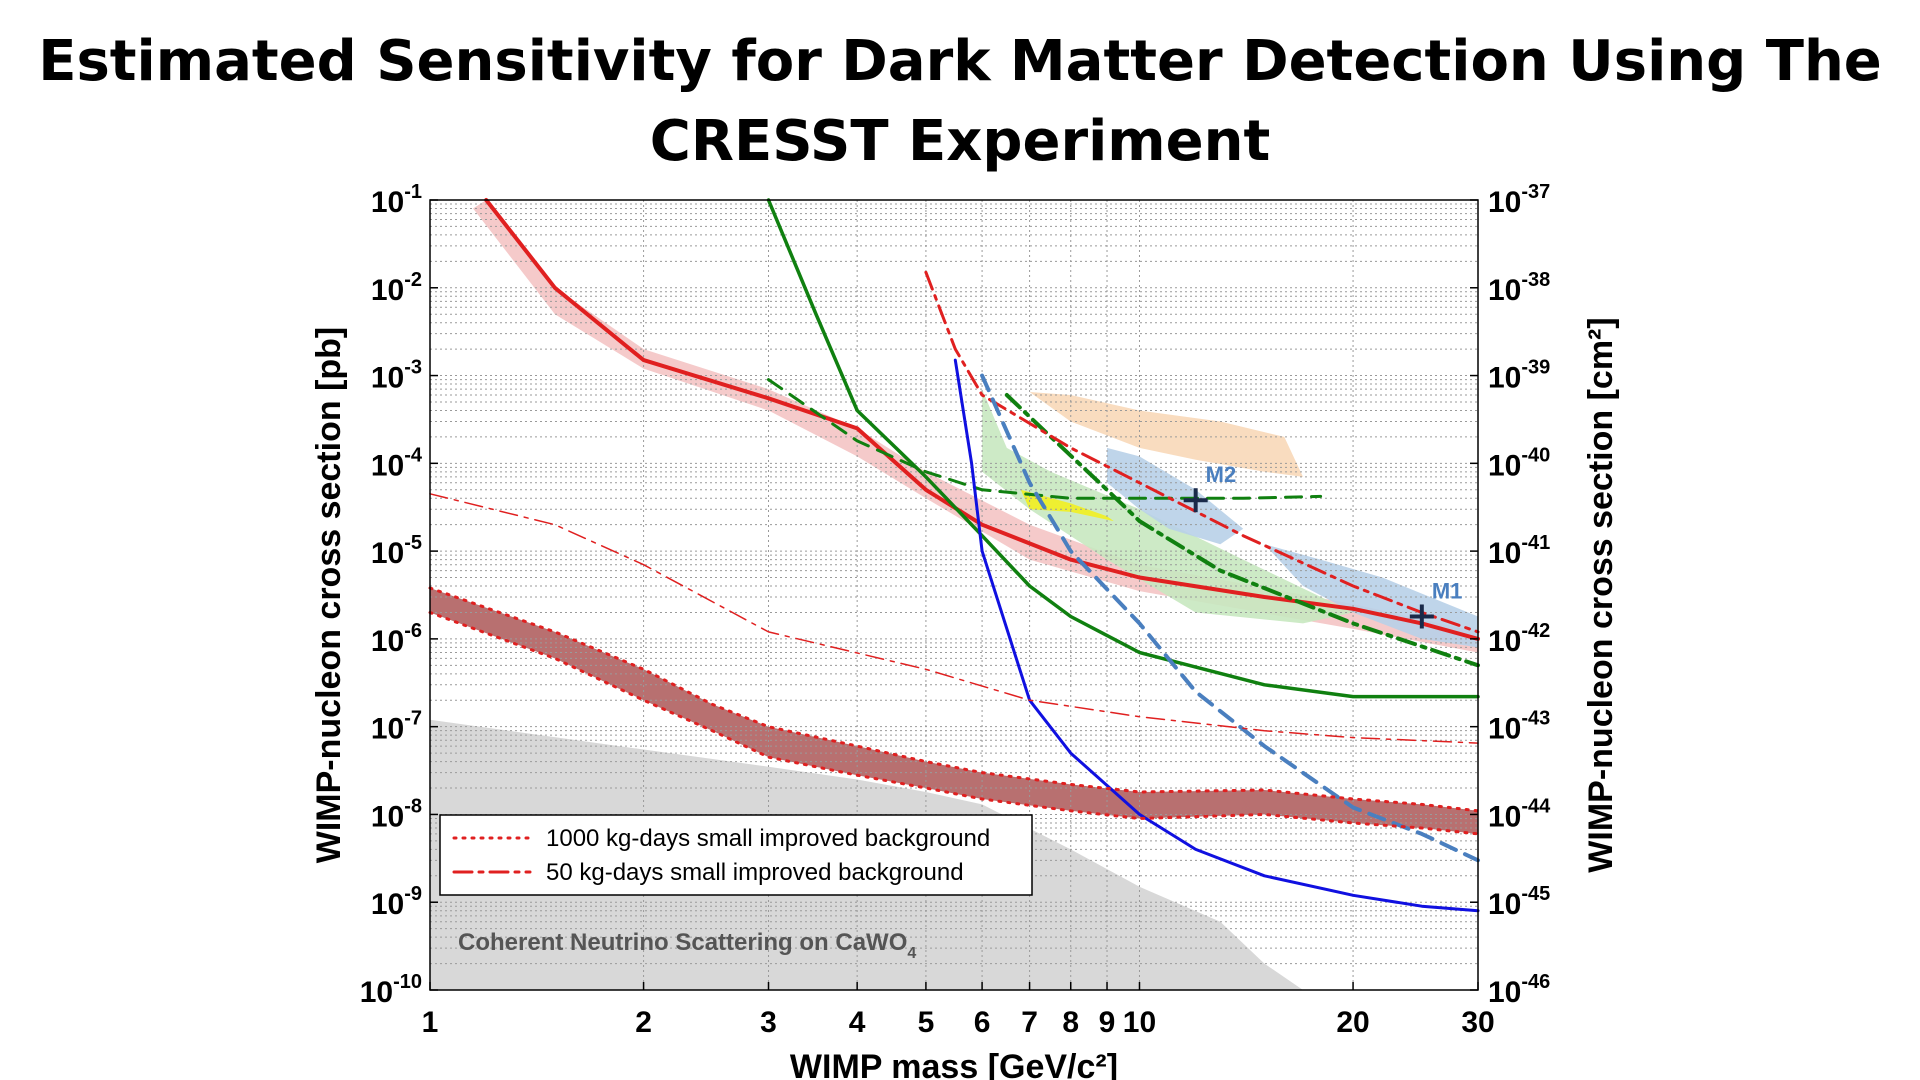 The height and width of the screenshot is (1080, 1920). What do you see at coordinates (1519, 551) in the screenshot?
I see `y-tick-label-right: 10-41` at bounding box center [1519, 551].